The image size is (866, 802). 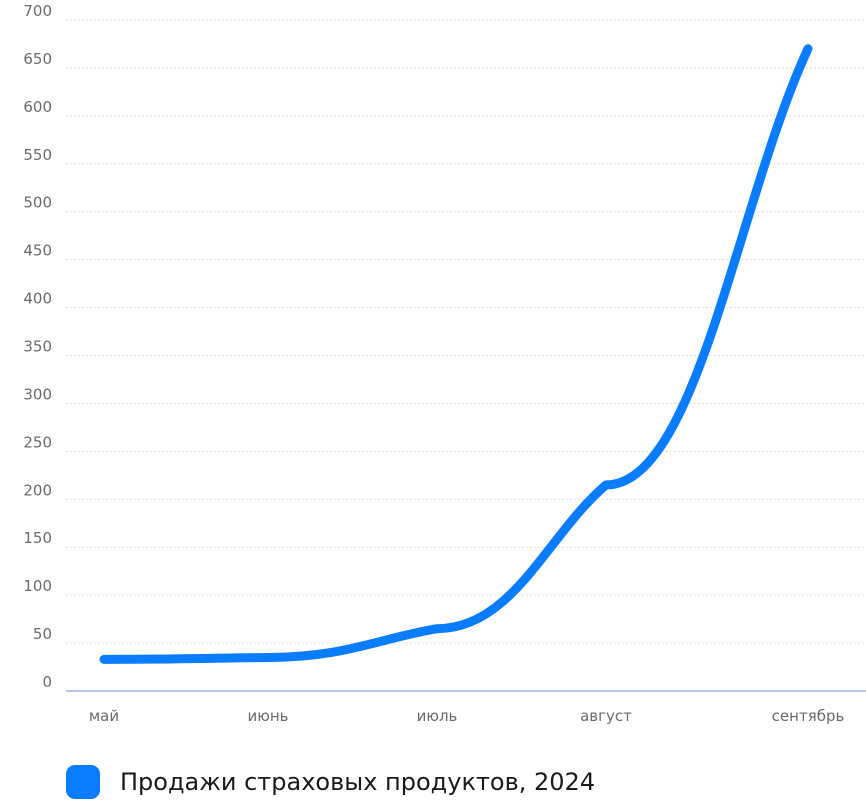 I want to click on x-tick-label: август, so click(x=606, y=716).